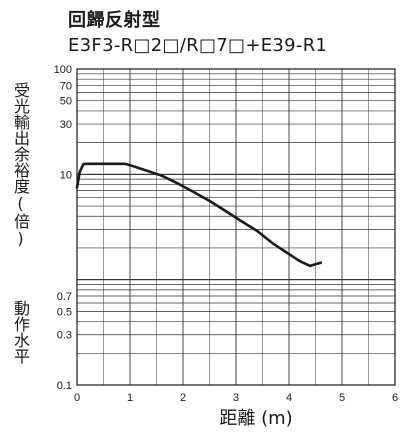 The image size is (411, 435). What do you see at coordinates (77, 398) in the screenshot?
I see `x-tick-label: 0` at bounding box center [77, 398].